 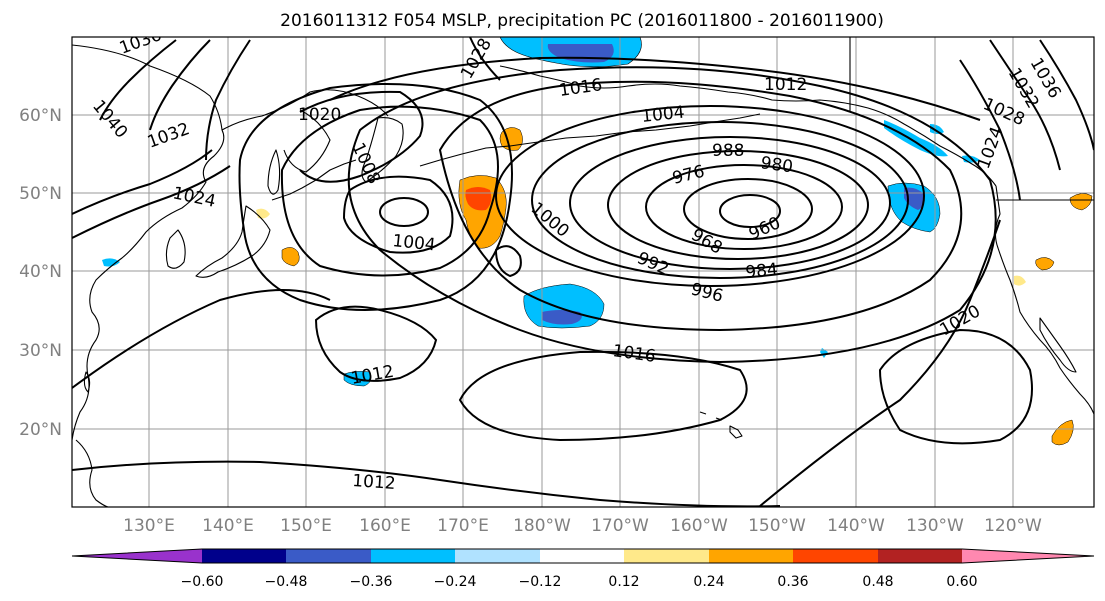 What do you see at coordinates (728, 151) in the screenshot?
I see `contour-label: 988` at bounding box center [728, 151].